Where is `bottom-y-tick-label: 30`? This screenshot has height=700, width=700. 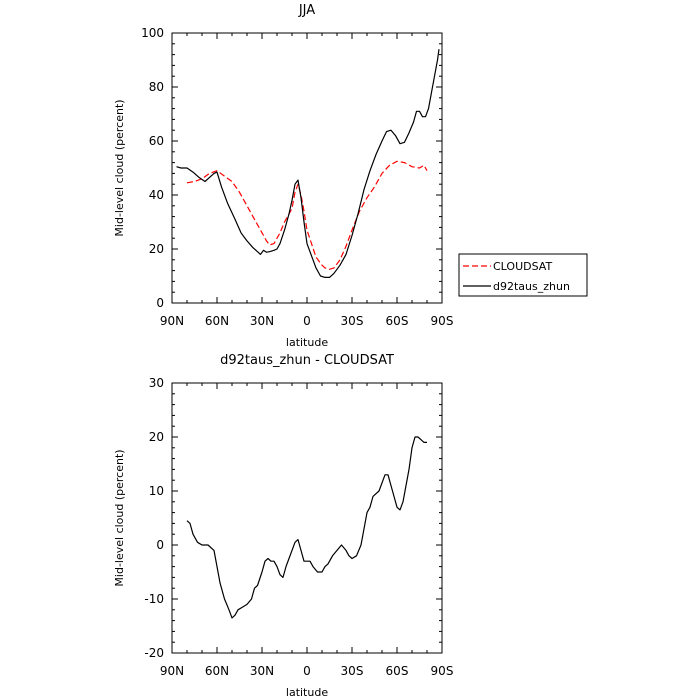
bottom-y-tick-label: 30 is located at coordinates (156, 383).